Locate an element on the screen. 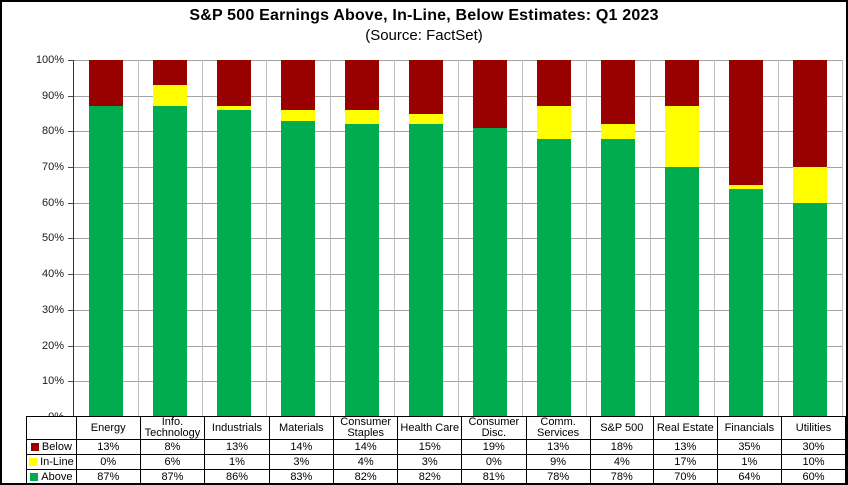  y-tick-label: 30% is located at coordinates (52, 310).